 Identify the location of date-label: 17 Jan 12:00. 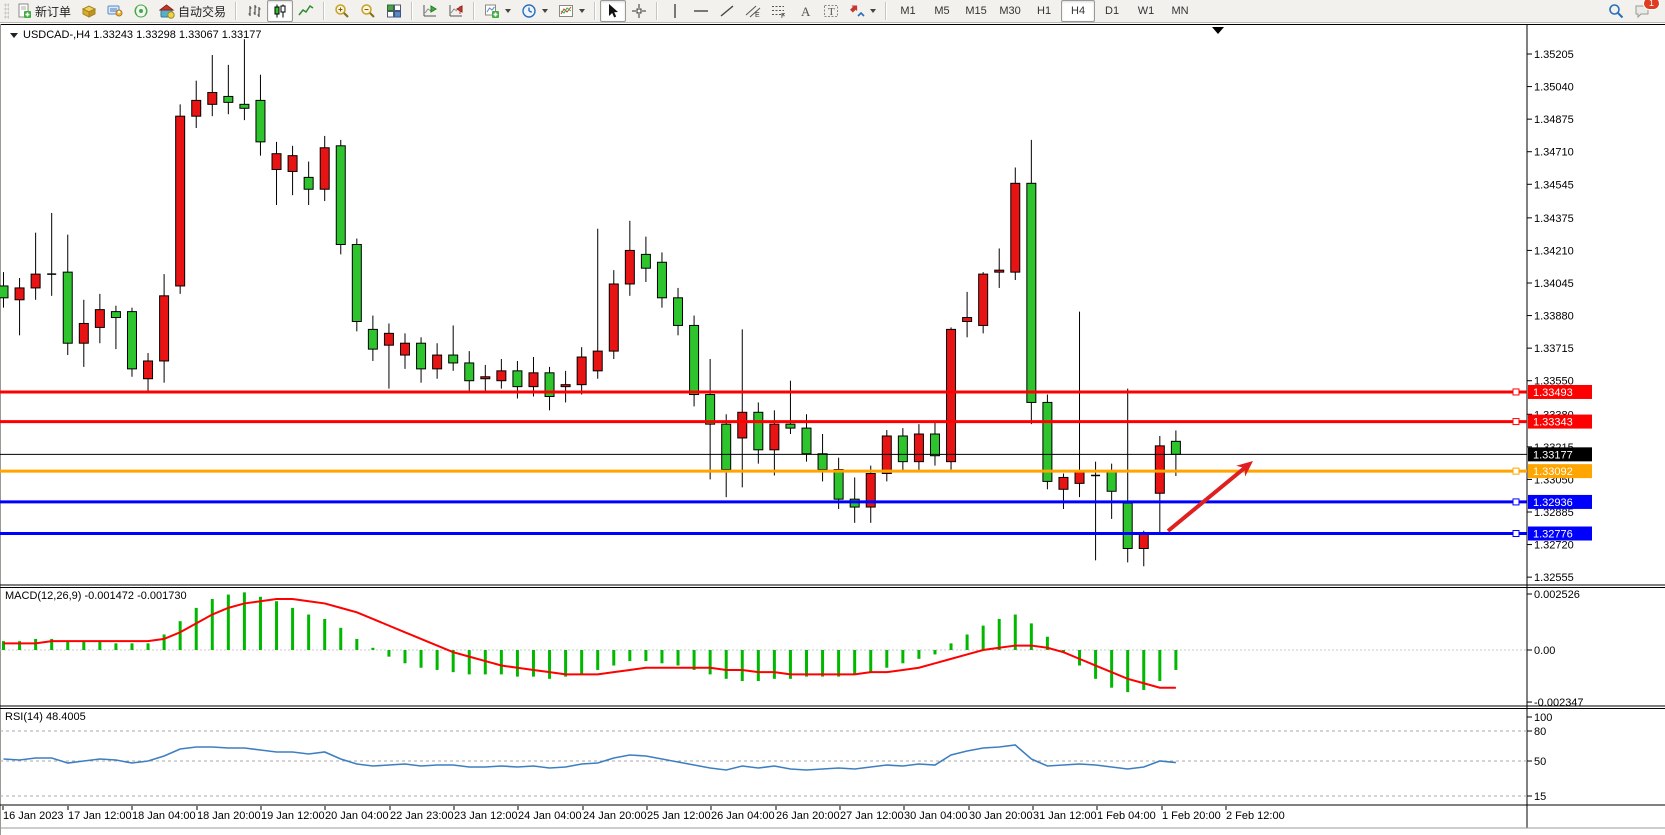
(100, 816).